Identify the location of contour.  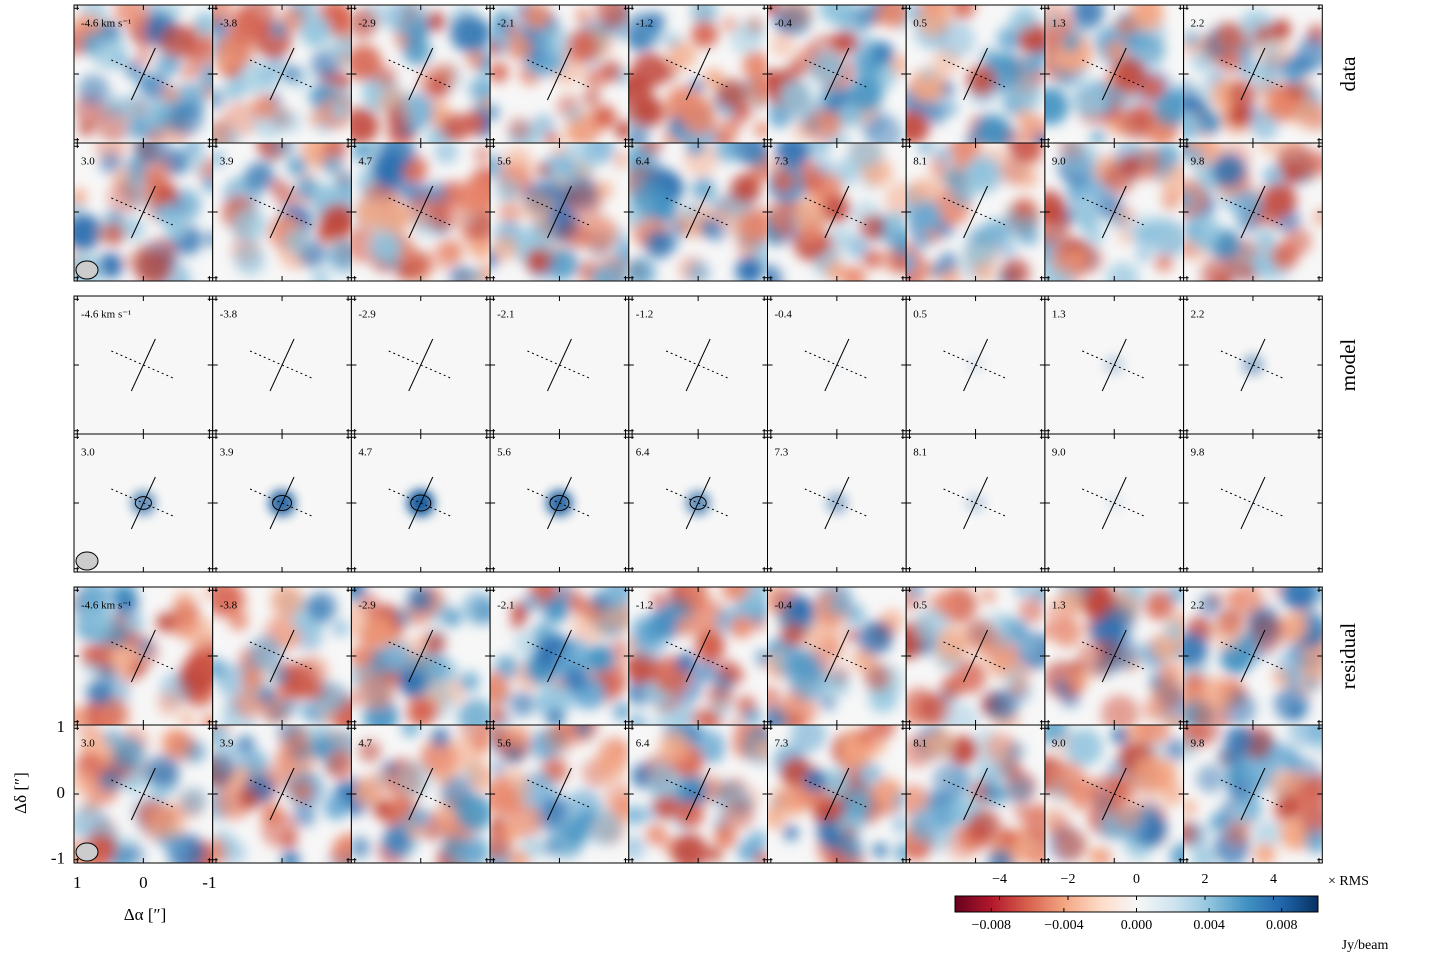
(559, 503).